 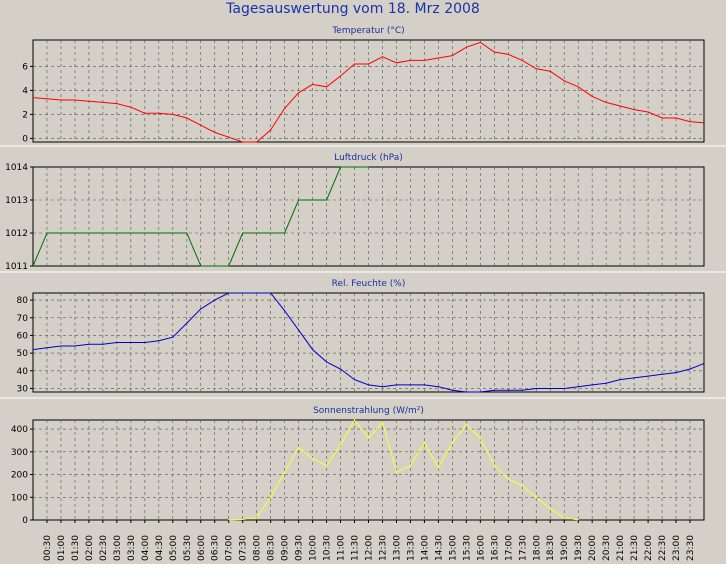 I want to click on y-tick-label: 100, so click(x=19, y=498).